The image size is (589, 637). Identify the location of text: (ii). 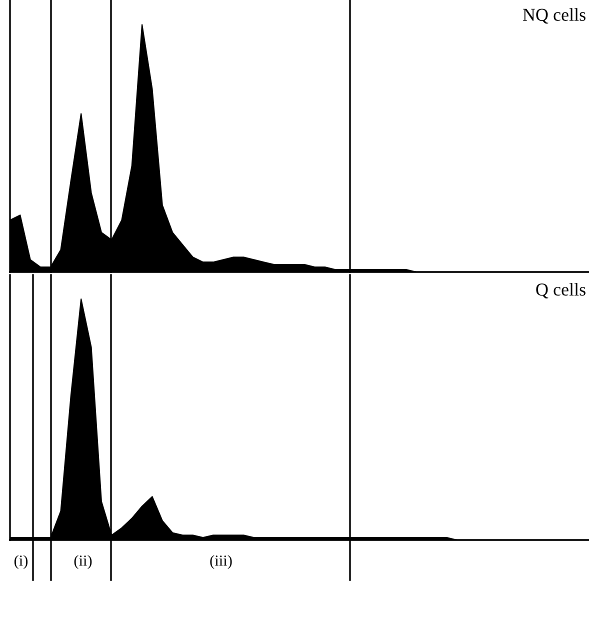
(83, 562).